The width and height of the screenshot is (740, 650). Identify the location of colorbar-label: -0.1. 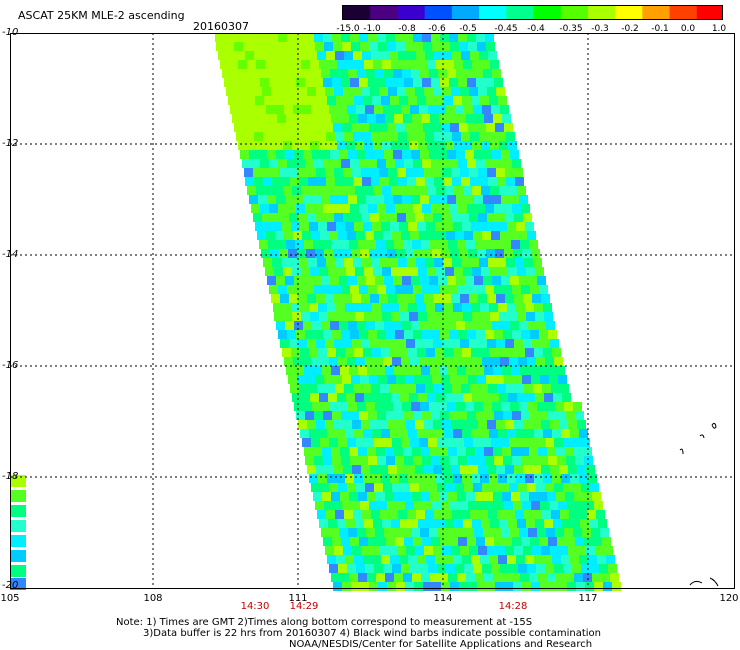
(660, 29).